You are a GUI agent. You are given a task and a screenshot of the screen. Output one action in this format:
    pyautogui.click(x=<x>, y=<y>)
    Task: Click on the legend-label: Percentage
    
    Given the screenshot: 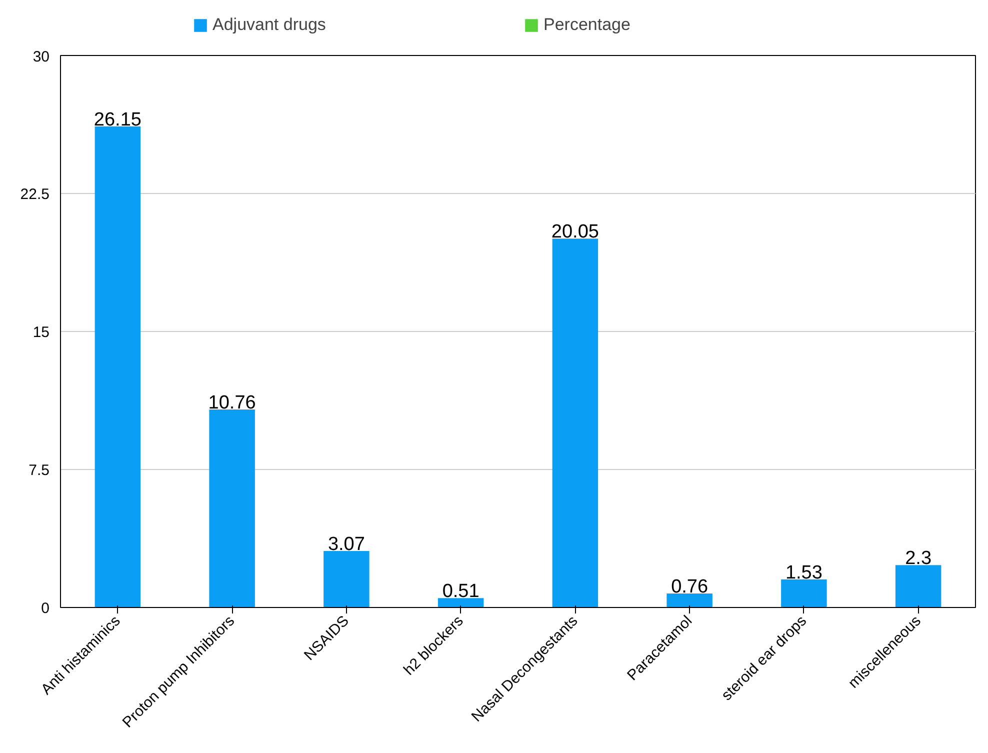 What is the action you would take?
    pyautogui.click(x=588, y=25)
    